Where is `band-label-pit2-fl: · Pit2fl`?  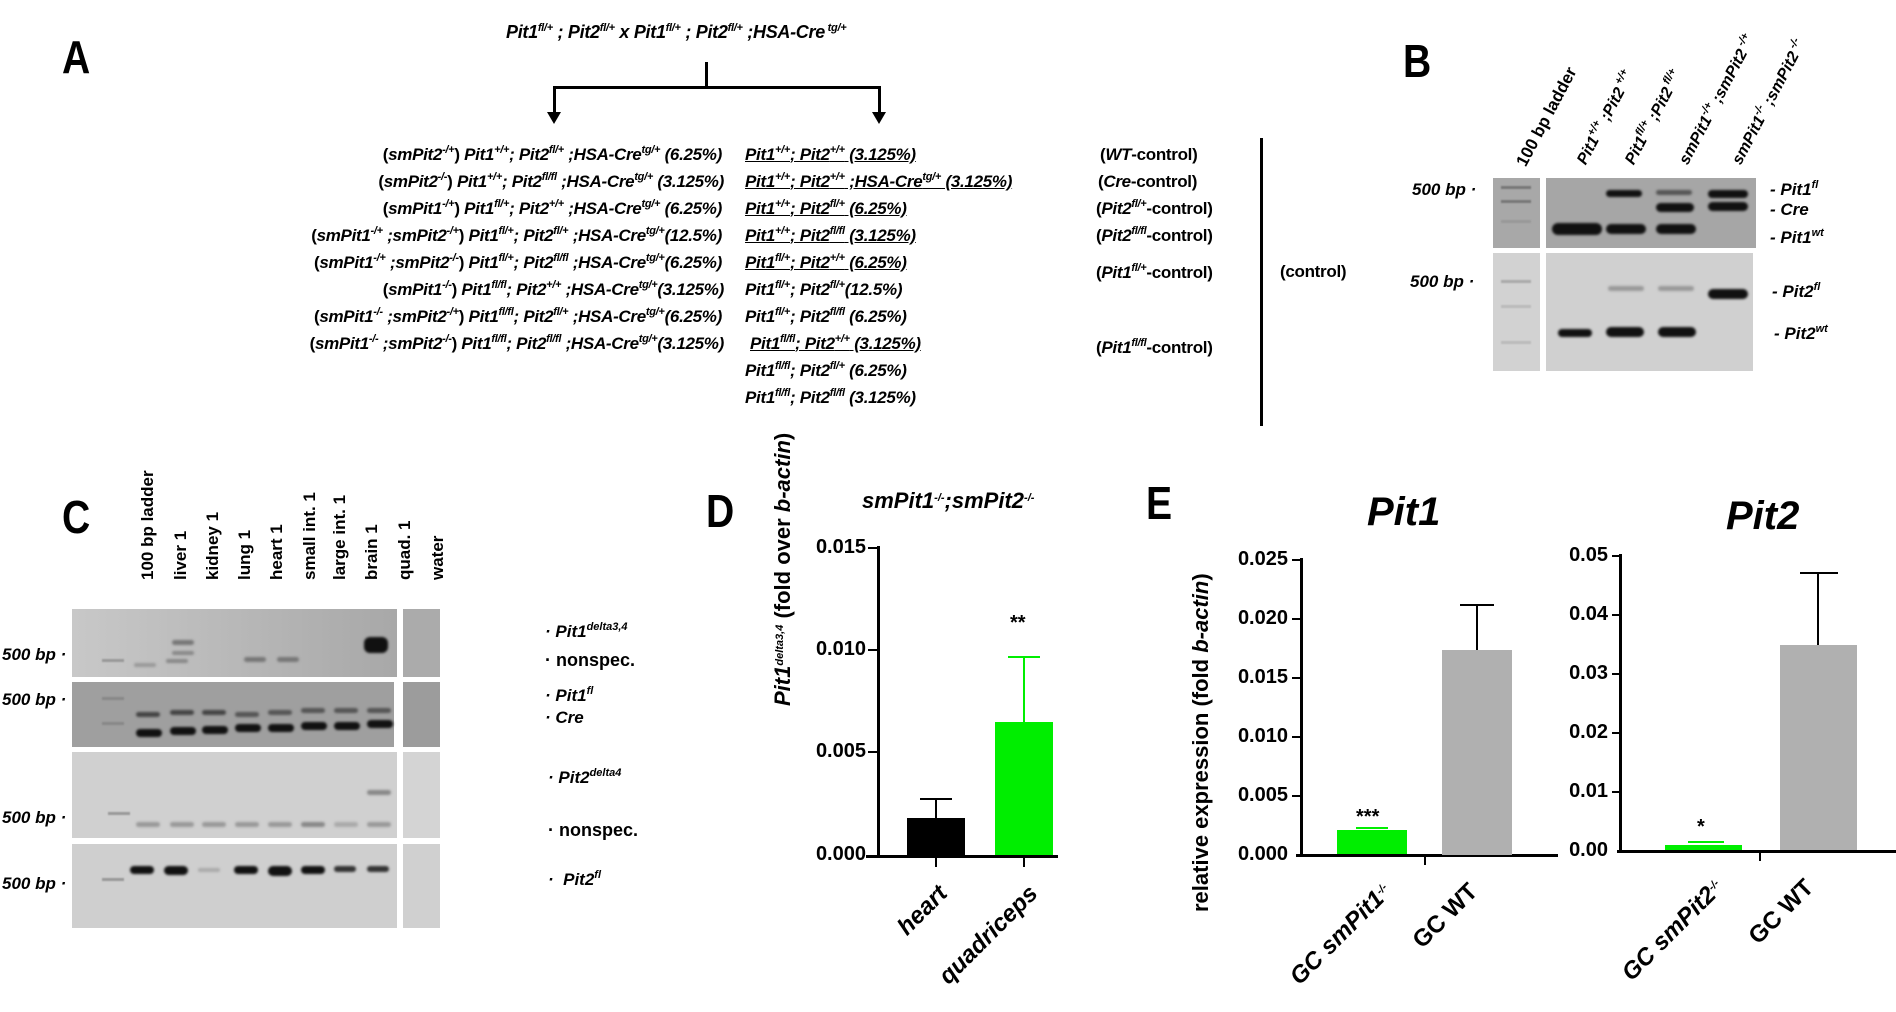 band-label-pit2-fl: · Pit2fl is located at coordinates (575, 879).